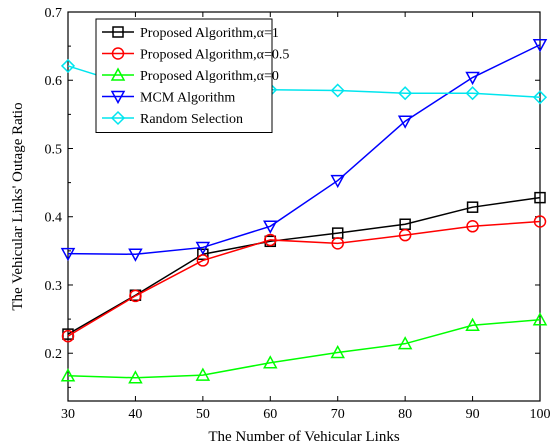 This screenshot has height=448, width=550. Describe the element at coordinates (191, 119) in the screenshot. I see `legend-label: Random Selection` at that location.